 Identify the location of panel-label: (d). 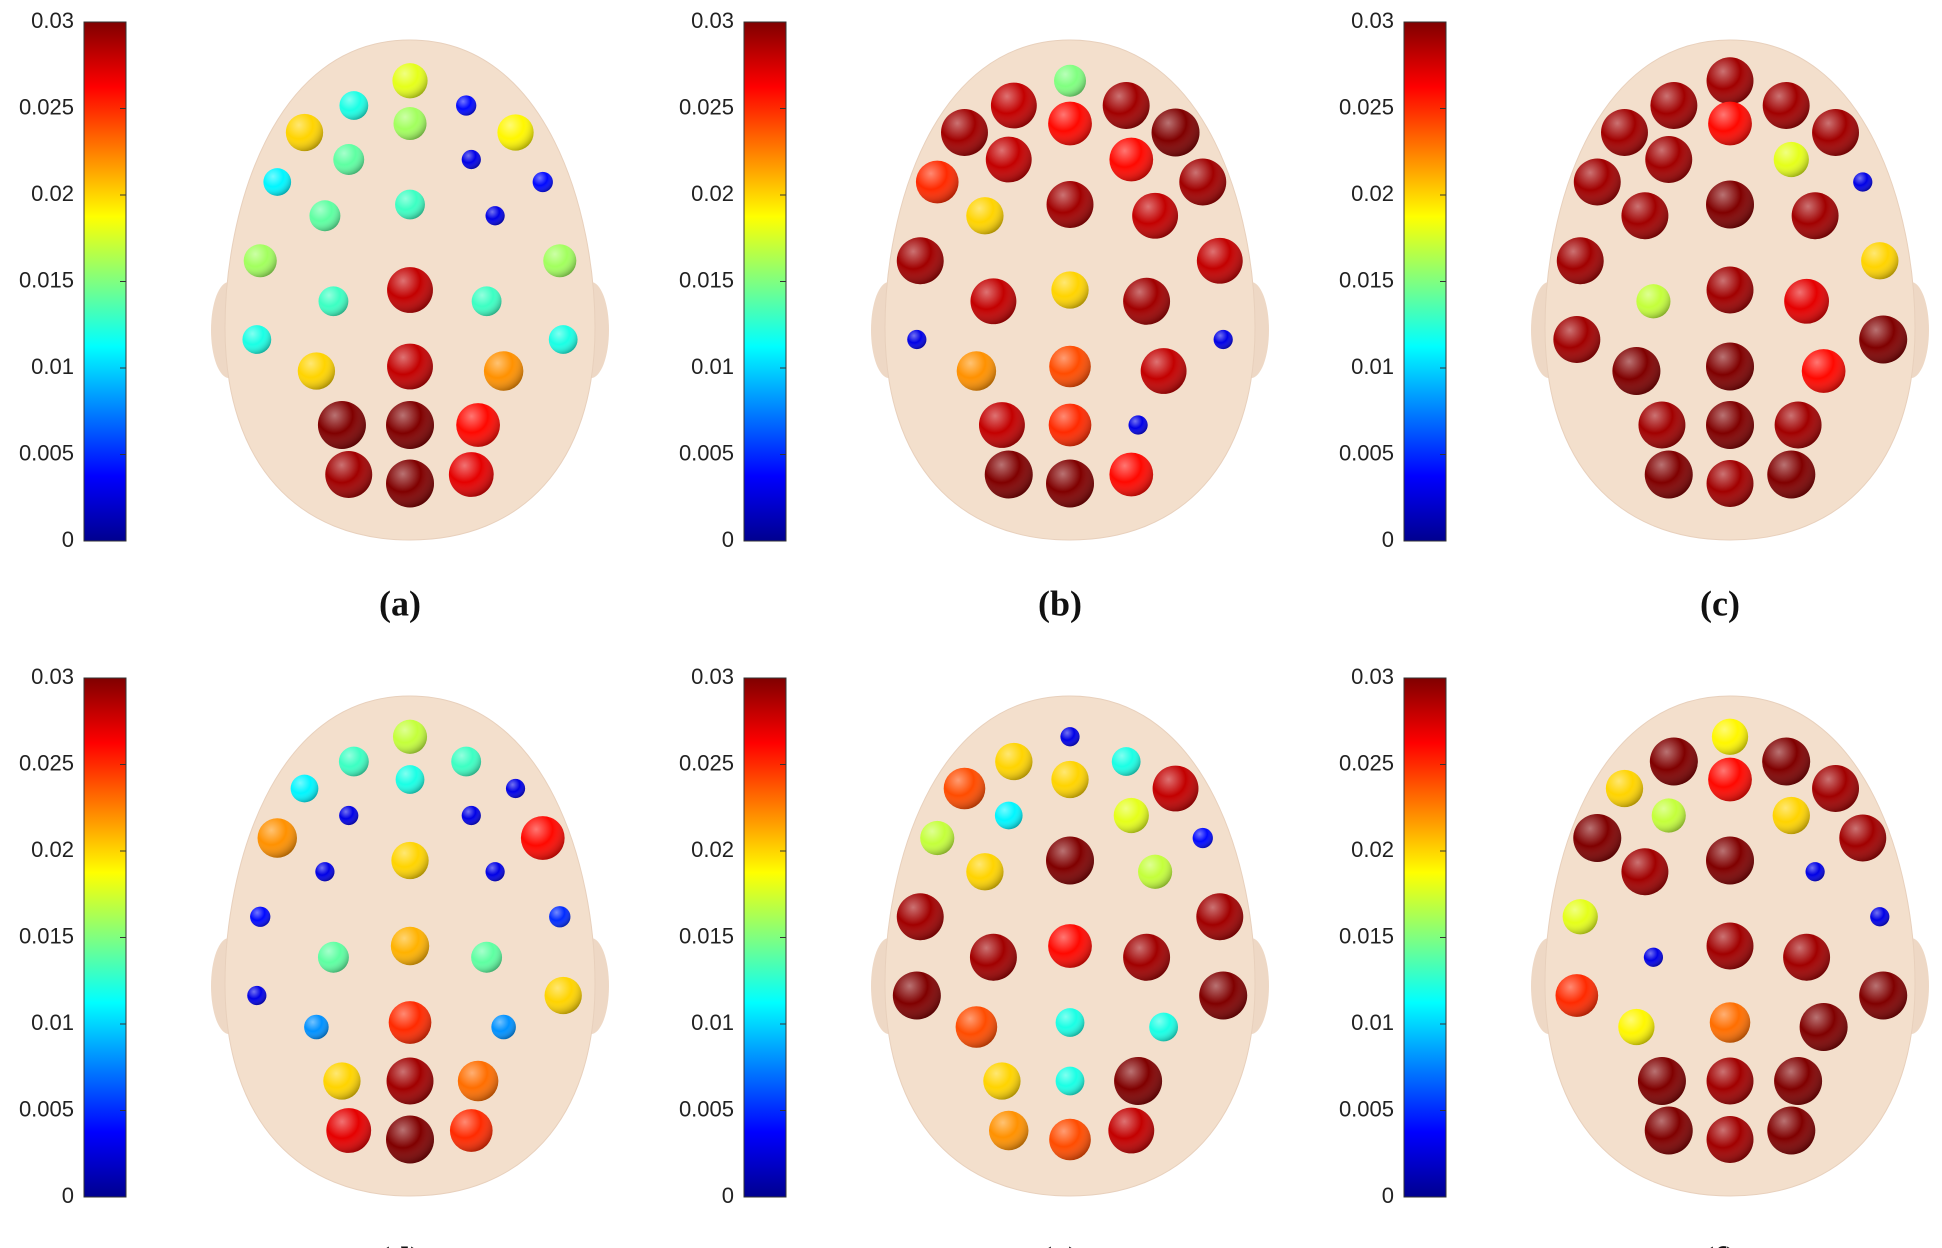
(400, 1243).